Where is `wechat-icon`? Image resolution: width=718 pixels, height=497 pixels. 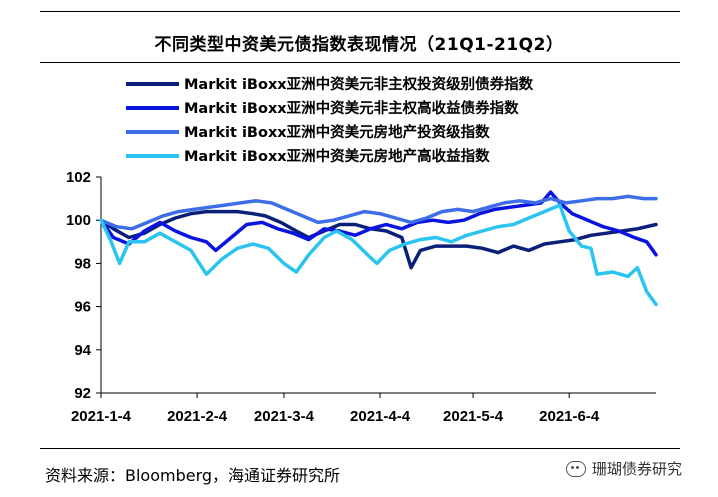 wechat-icon is located at coordinates (576, 468).